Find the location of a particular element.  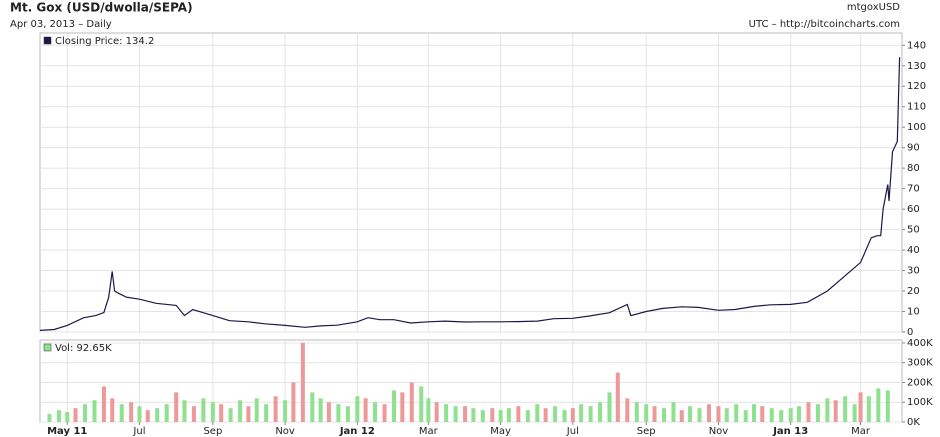

y-tick-label: 140 is located at coordinates (916, 45).